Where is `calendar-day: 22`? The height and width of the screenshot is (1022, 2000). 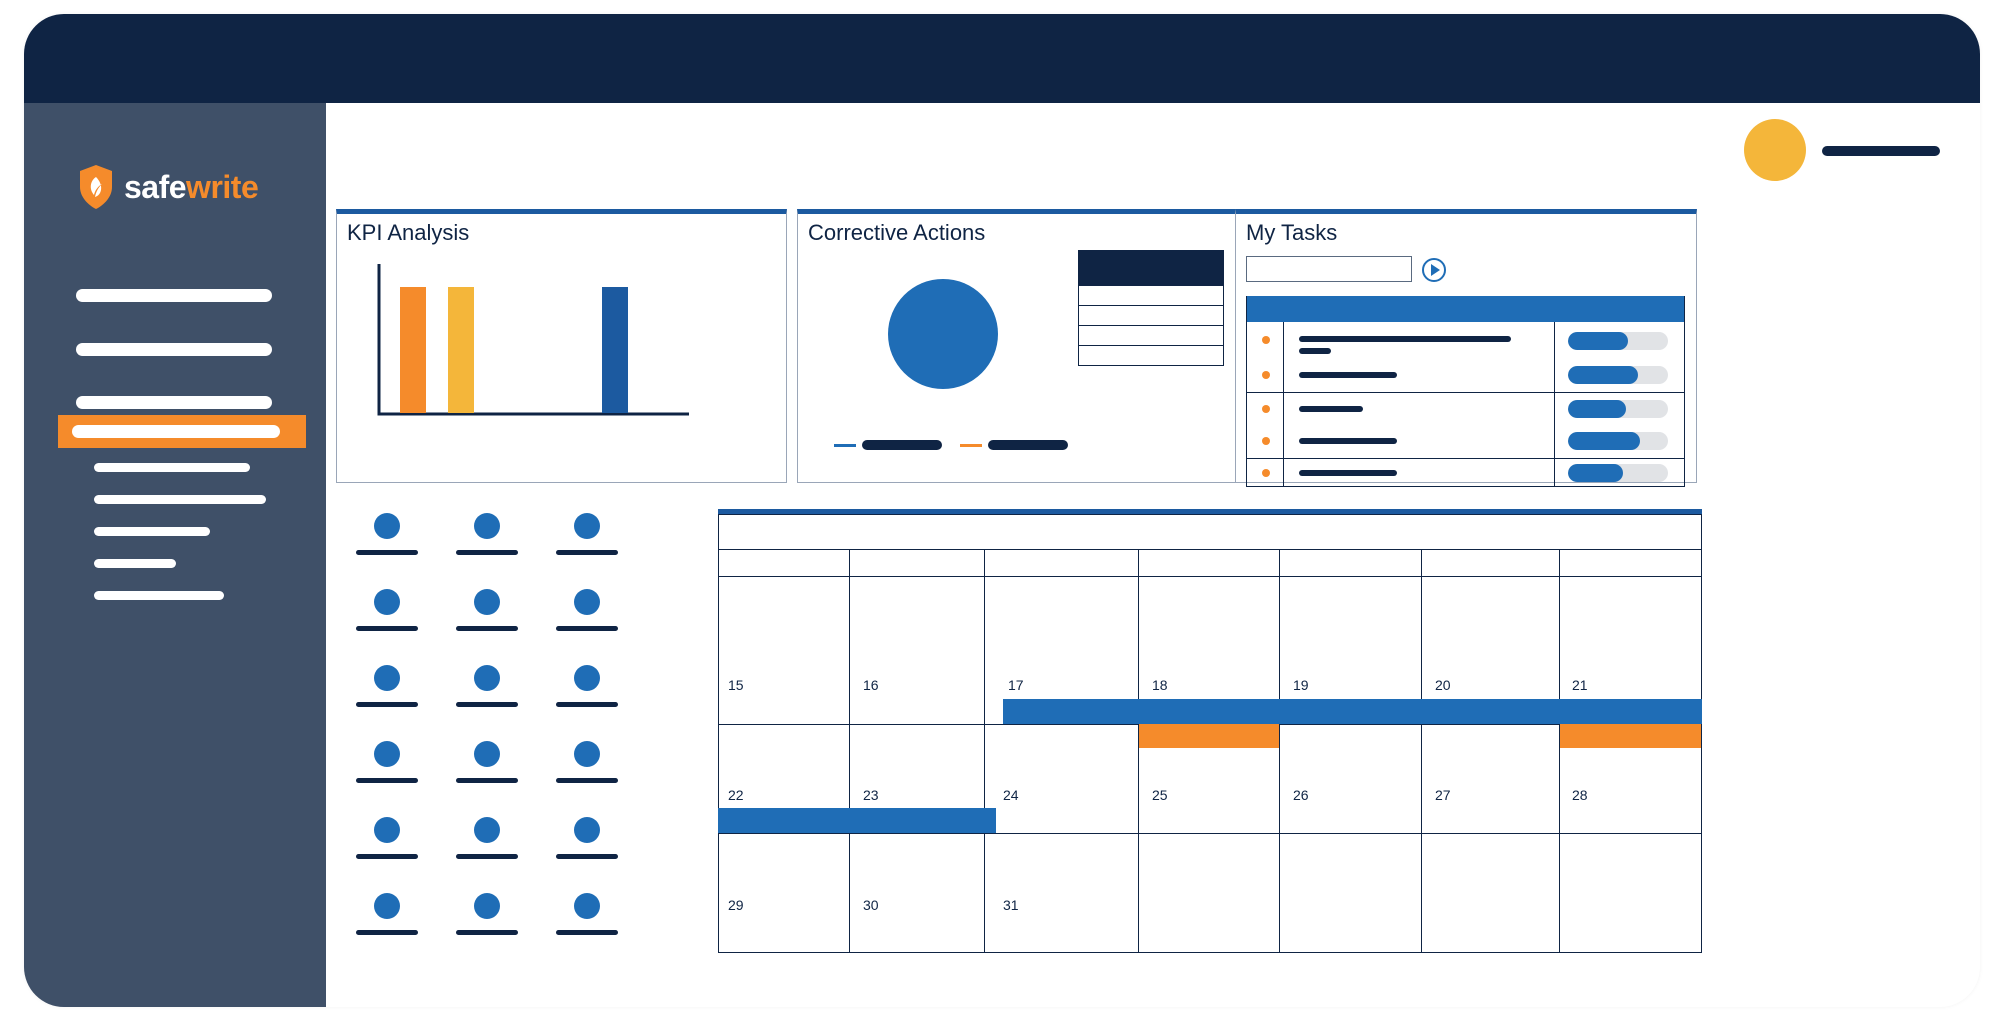 calendar-day: 22 is located at coordinates (736, 795).